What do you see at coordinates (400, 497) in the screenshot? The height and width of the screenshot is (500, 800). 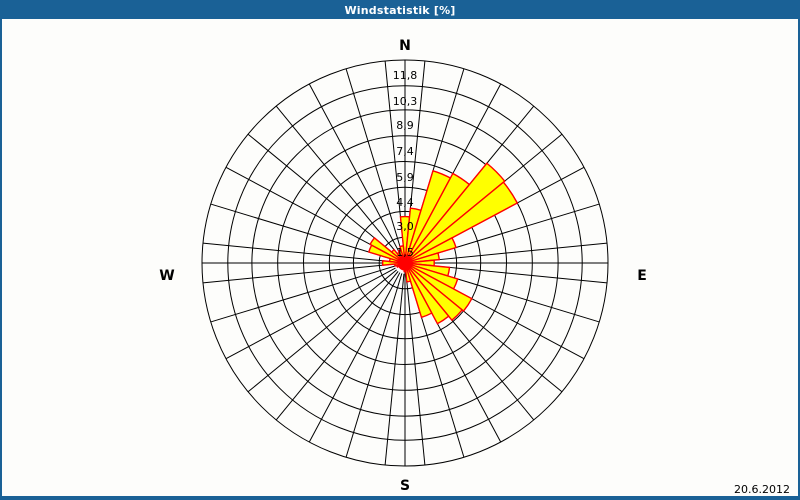 I see `bottom-border-rule` at bounding box center [400, 497].